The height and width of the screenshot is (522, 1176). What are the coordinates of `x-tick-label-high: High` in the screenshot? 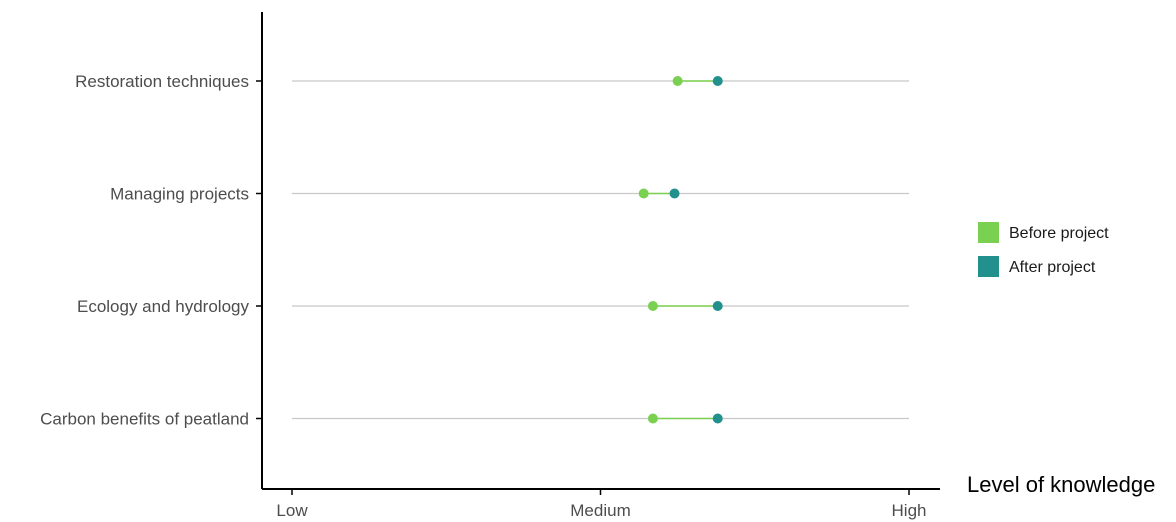 It's located at (909, 510).